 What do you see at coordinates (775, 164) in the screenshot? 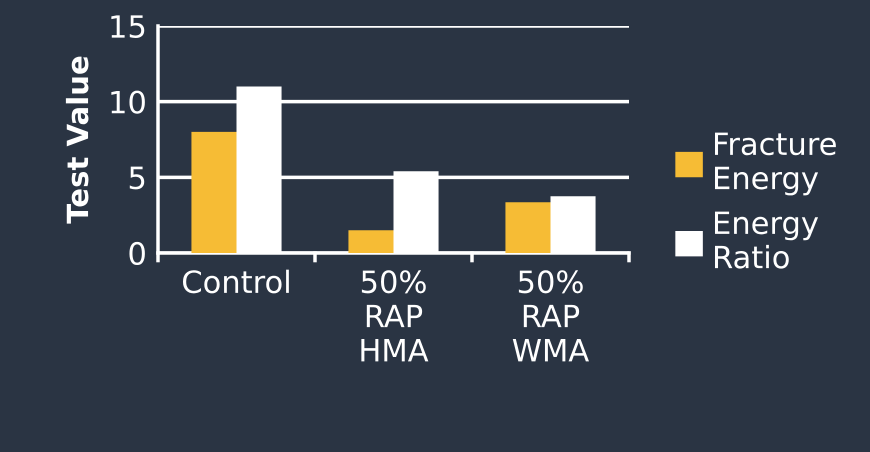
I see `legend-label: Fracture Energy` at bounding box center [775, 164].